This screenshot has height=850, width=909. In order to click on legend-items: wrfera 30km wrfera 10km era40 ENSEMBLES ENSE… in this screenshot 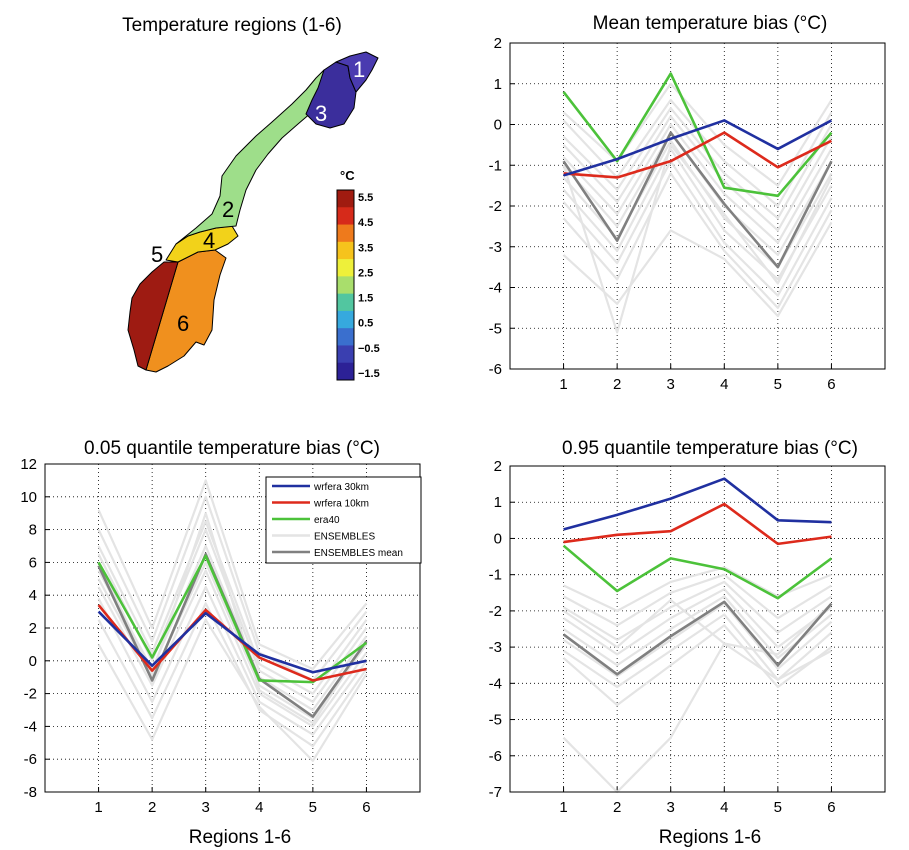, I will do `click(337, 520)`.